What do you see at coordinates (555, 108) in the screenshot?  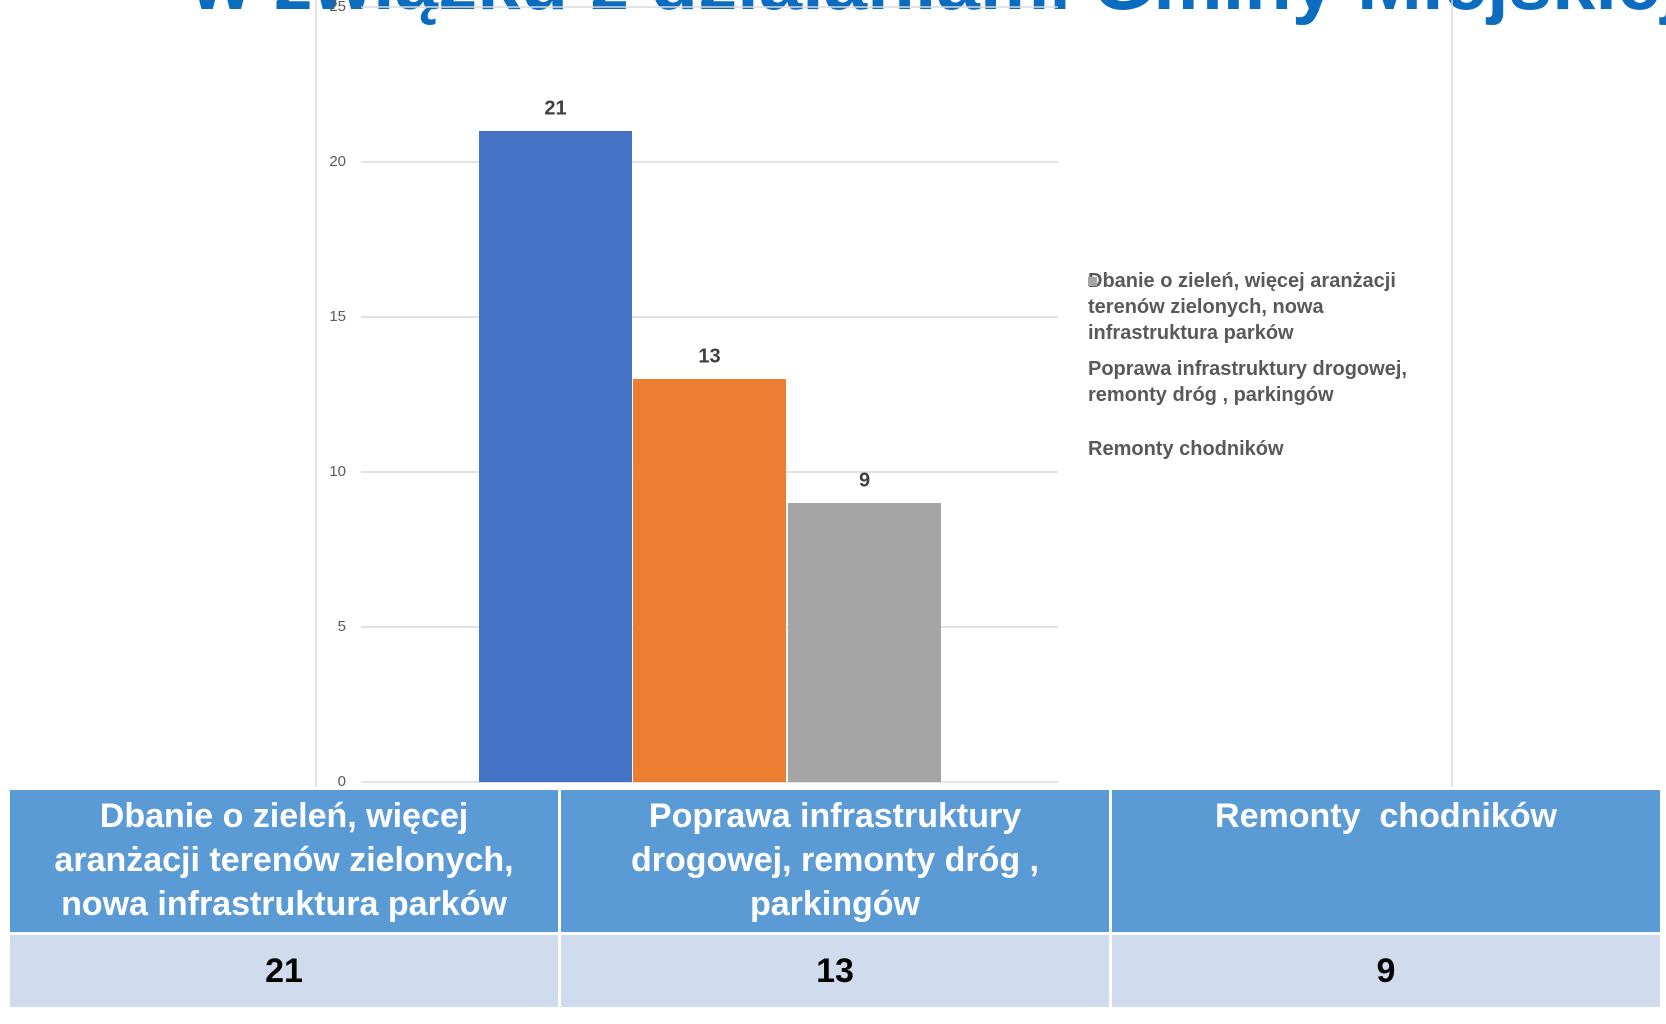 I see `value-label: 21` at bounding box center [555, 108].